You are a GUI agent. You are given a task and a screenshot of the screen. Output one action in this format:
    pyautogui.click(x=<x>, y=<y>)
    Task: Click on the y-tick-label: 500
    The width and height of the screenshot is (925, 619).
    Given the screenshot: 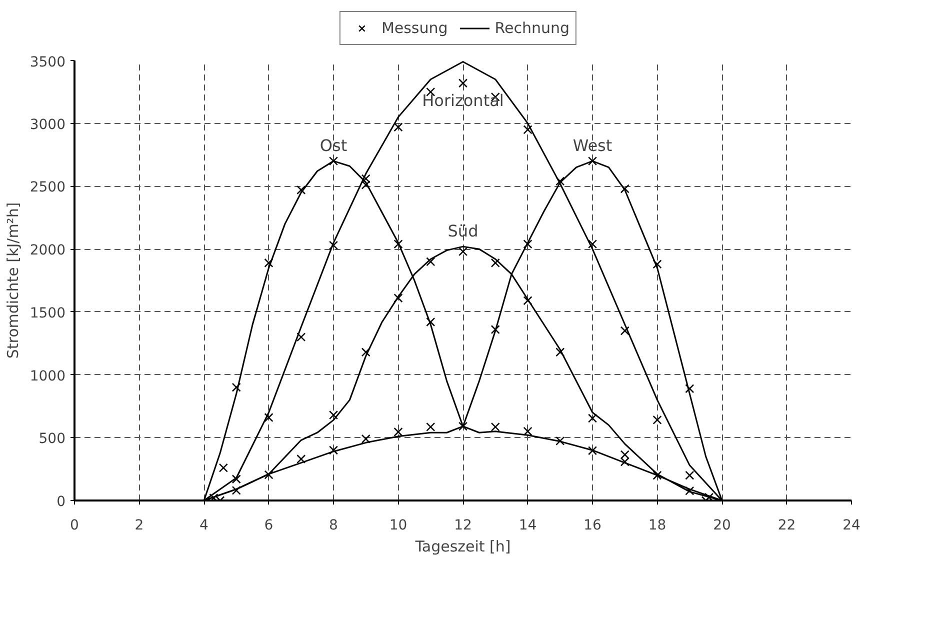 What is the action you would take?
    pyautogui.click(x=52, y=439)
    